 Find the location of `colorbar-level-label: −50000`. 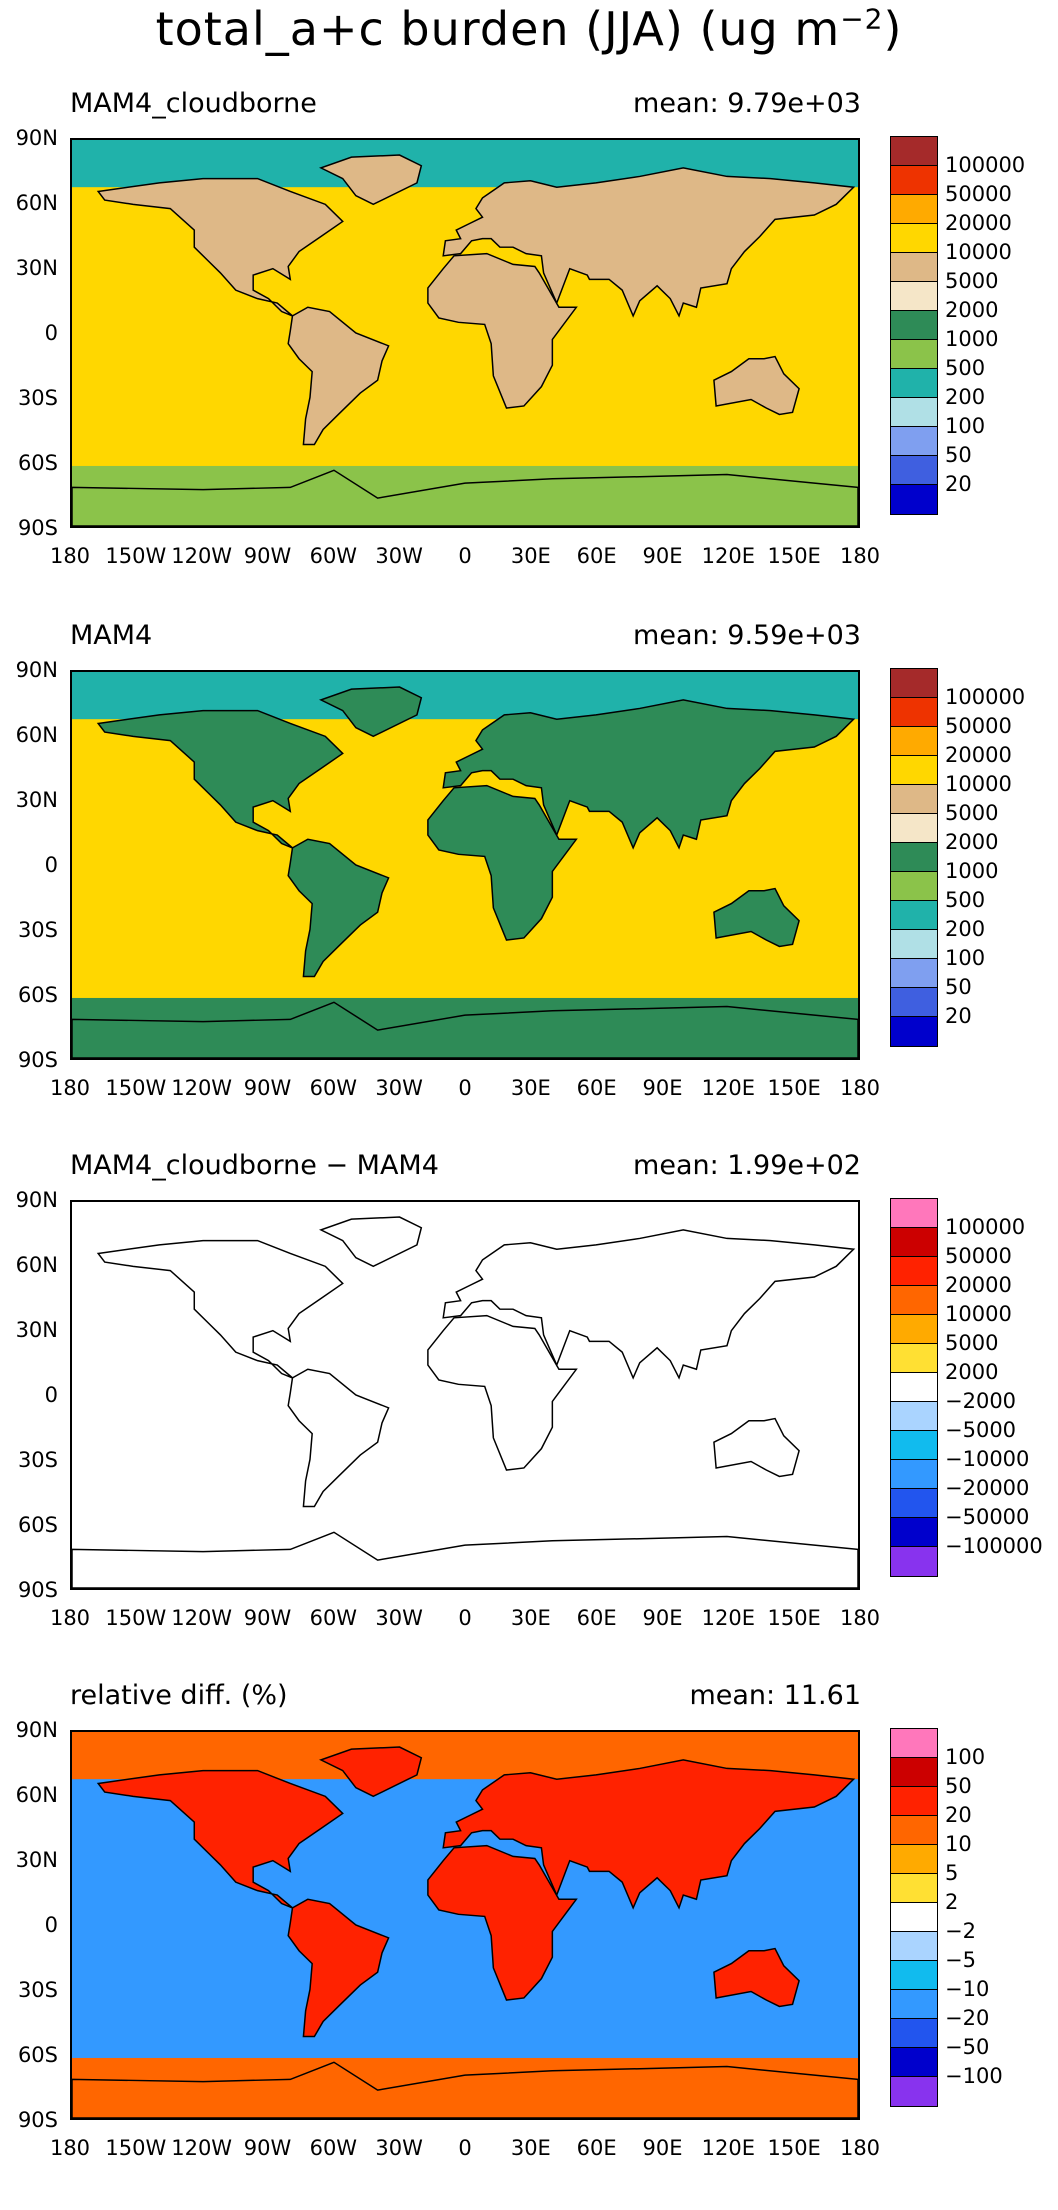

colorbar-level-label: −50000 is located at coordinates (987, 1517).